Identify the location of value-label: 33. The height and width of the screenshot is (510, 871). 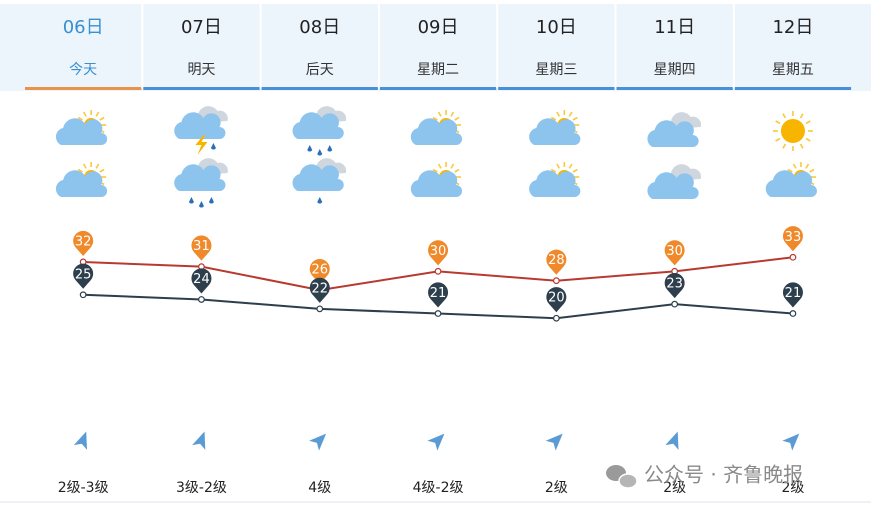
(793, 237).